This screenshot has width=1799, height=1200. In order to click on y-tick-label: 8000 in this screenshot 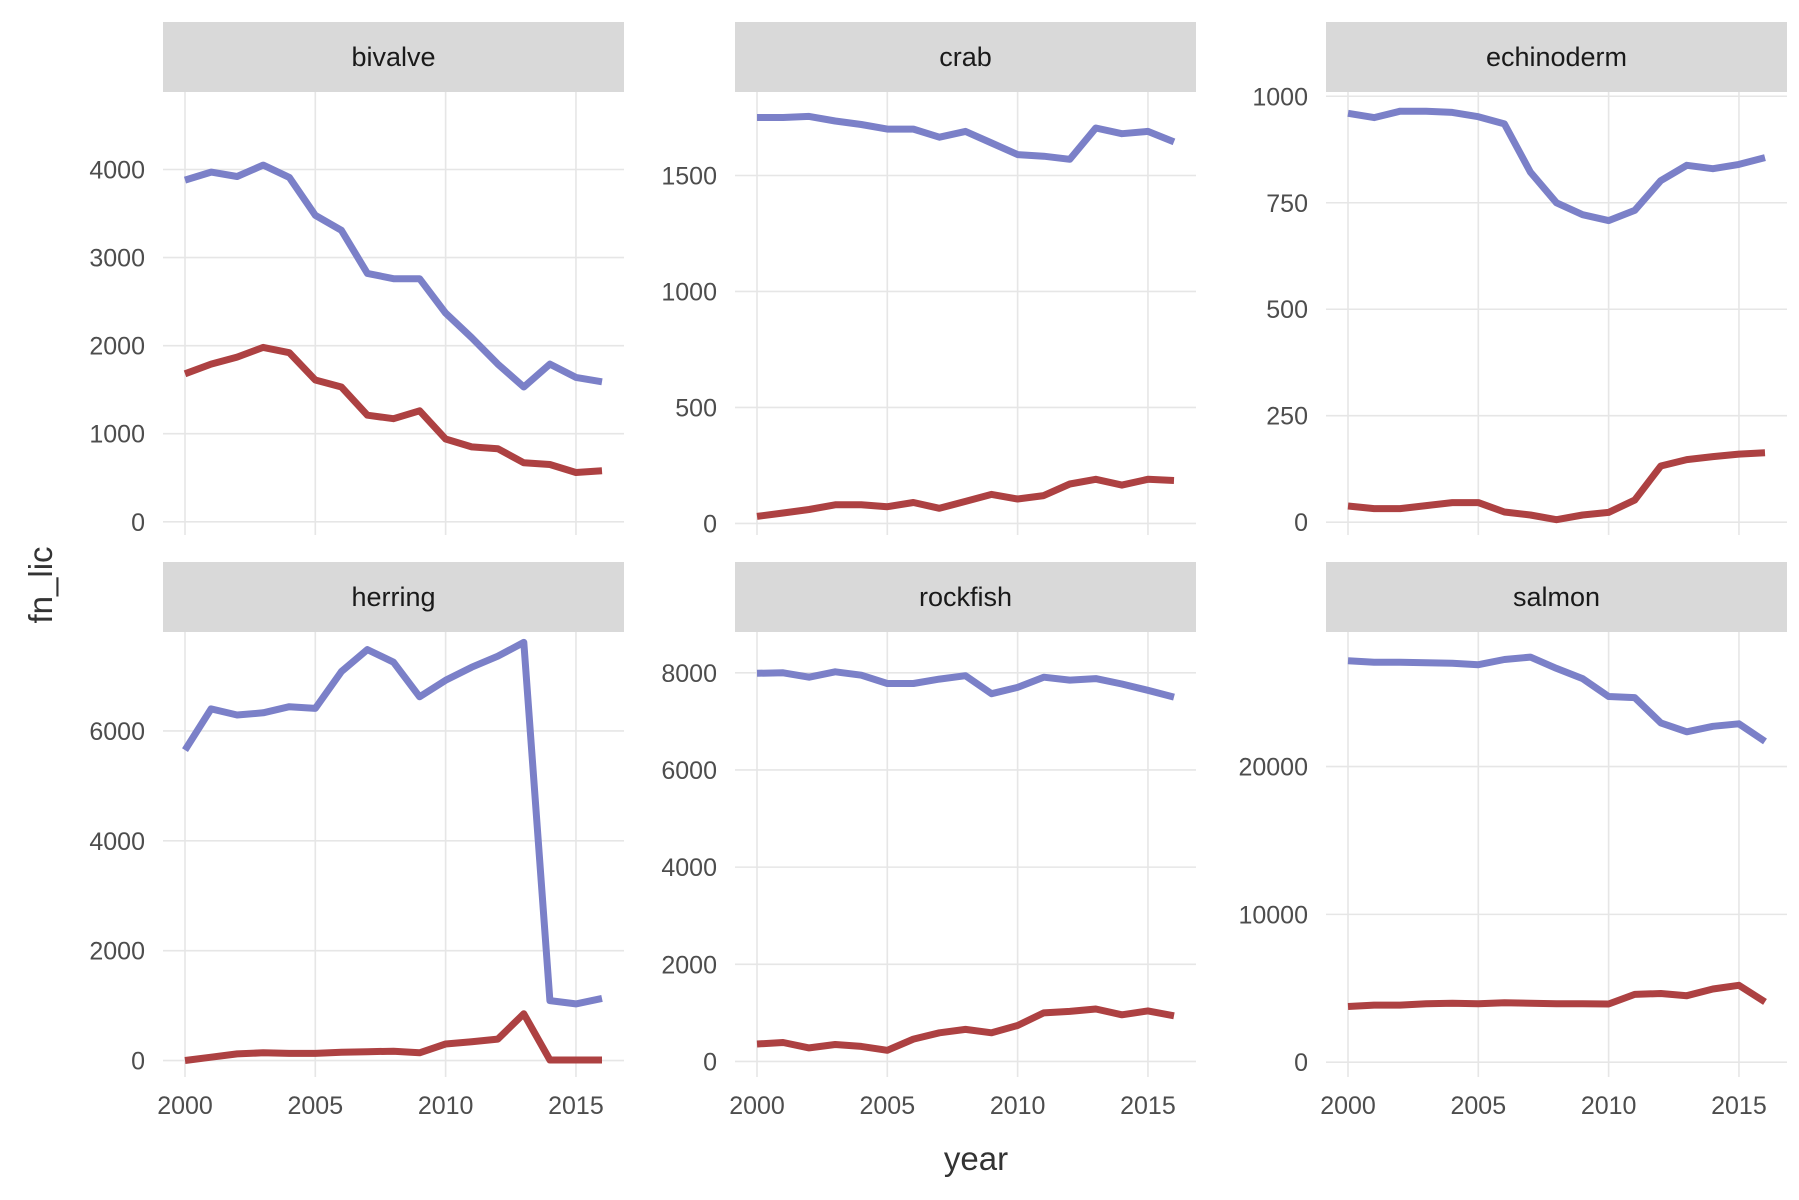, I will do `click(689, 674)`.